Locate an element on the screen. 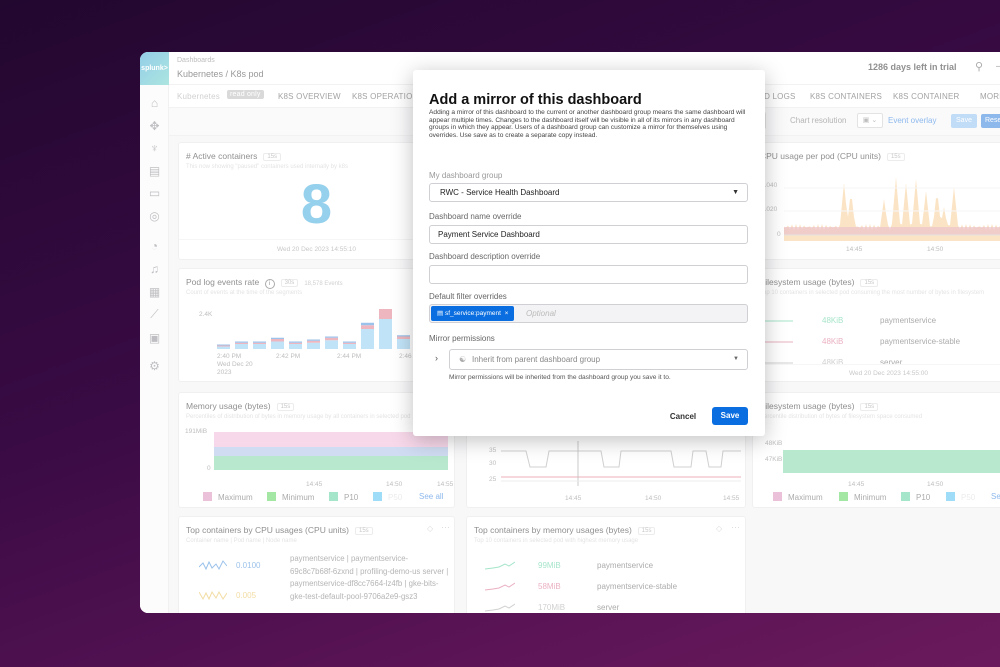  dashboard-group-select: RWC - Service Health Dashboard ▼ is located at coordinates (588, 192).